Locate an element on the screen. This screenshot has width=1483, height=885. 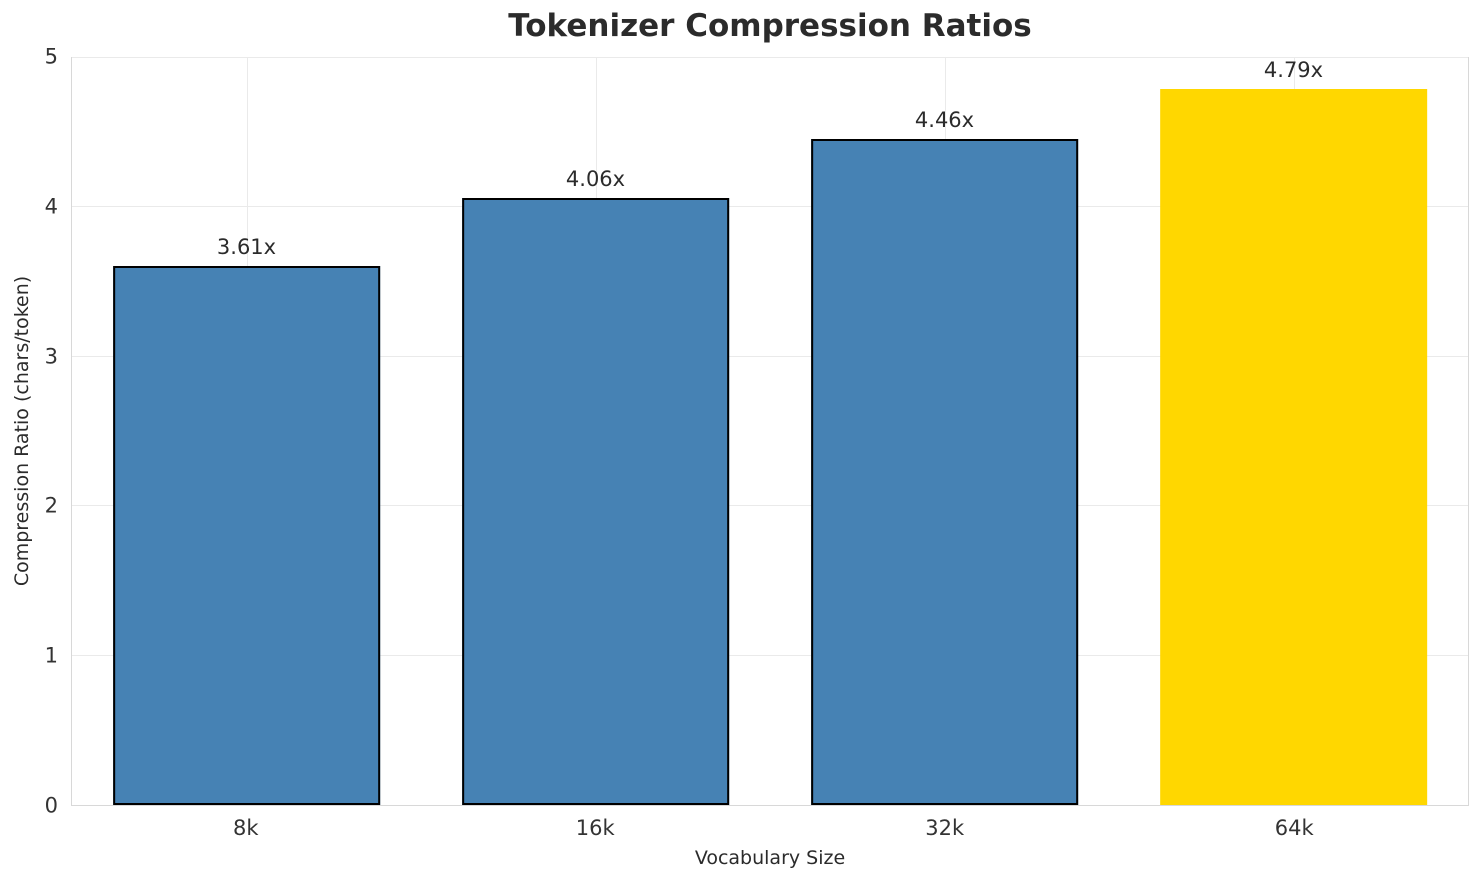
bar-value-label: 4.46x is located at coordinates (944, 119).